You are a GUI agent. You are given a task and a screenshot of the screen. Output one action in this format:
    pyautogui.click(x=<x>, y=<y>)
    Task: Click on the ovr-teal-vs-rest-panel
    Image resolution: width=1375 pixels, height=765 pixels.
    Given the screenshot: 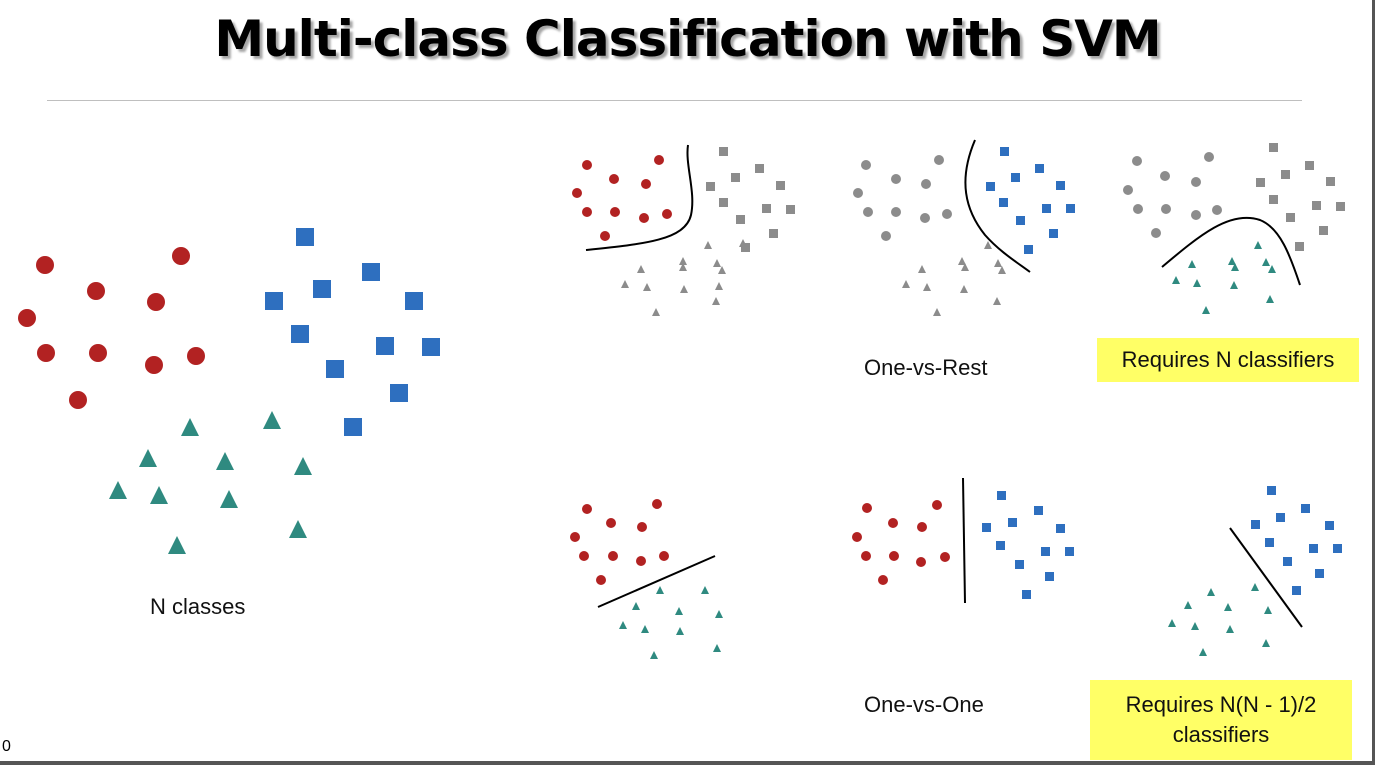 What is the action you would take?
    pyautogui.click(x=1234, y=228)
    